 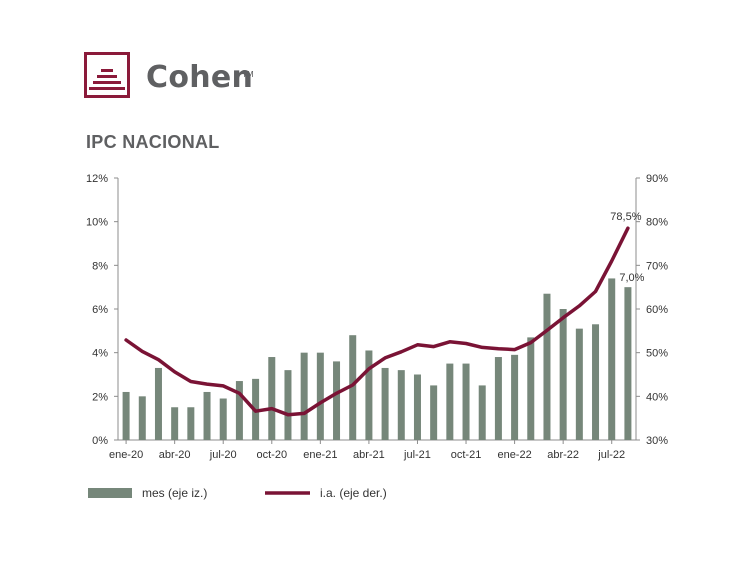 I want to click on right-tick-label: 90%, so click(x=657, y=179).